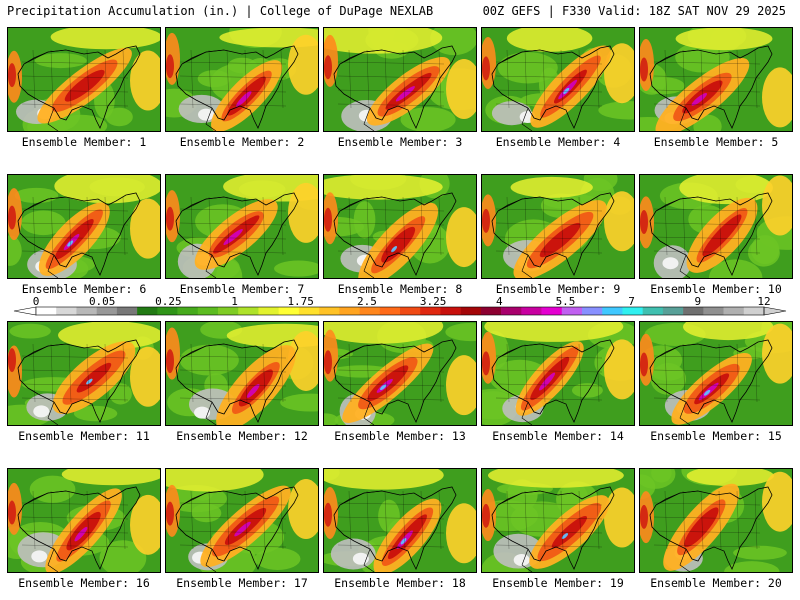 Image resolution: width=800 pixels, height=600 pixels. I want to click on colorbar-tick-label: 4, so click(499, 301).